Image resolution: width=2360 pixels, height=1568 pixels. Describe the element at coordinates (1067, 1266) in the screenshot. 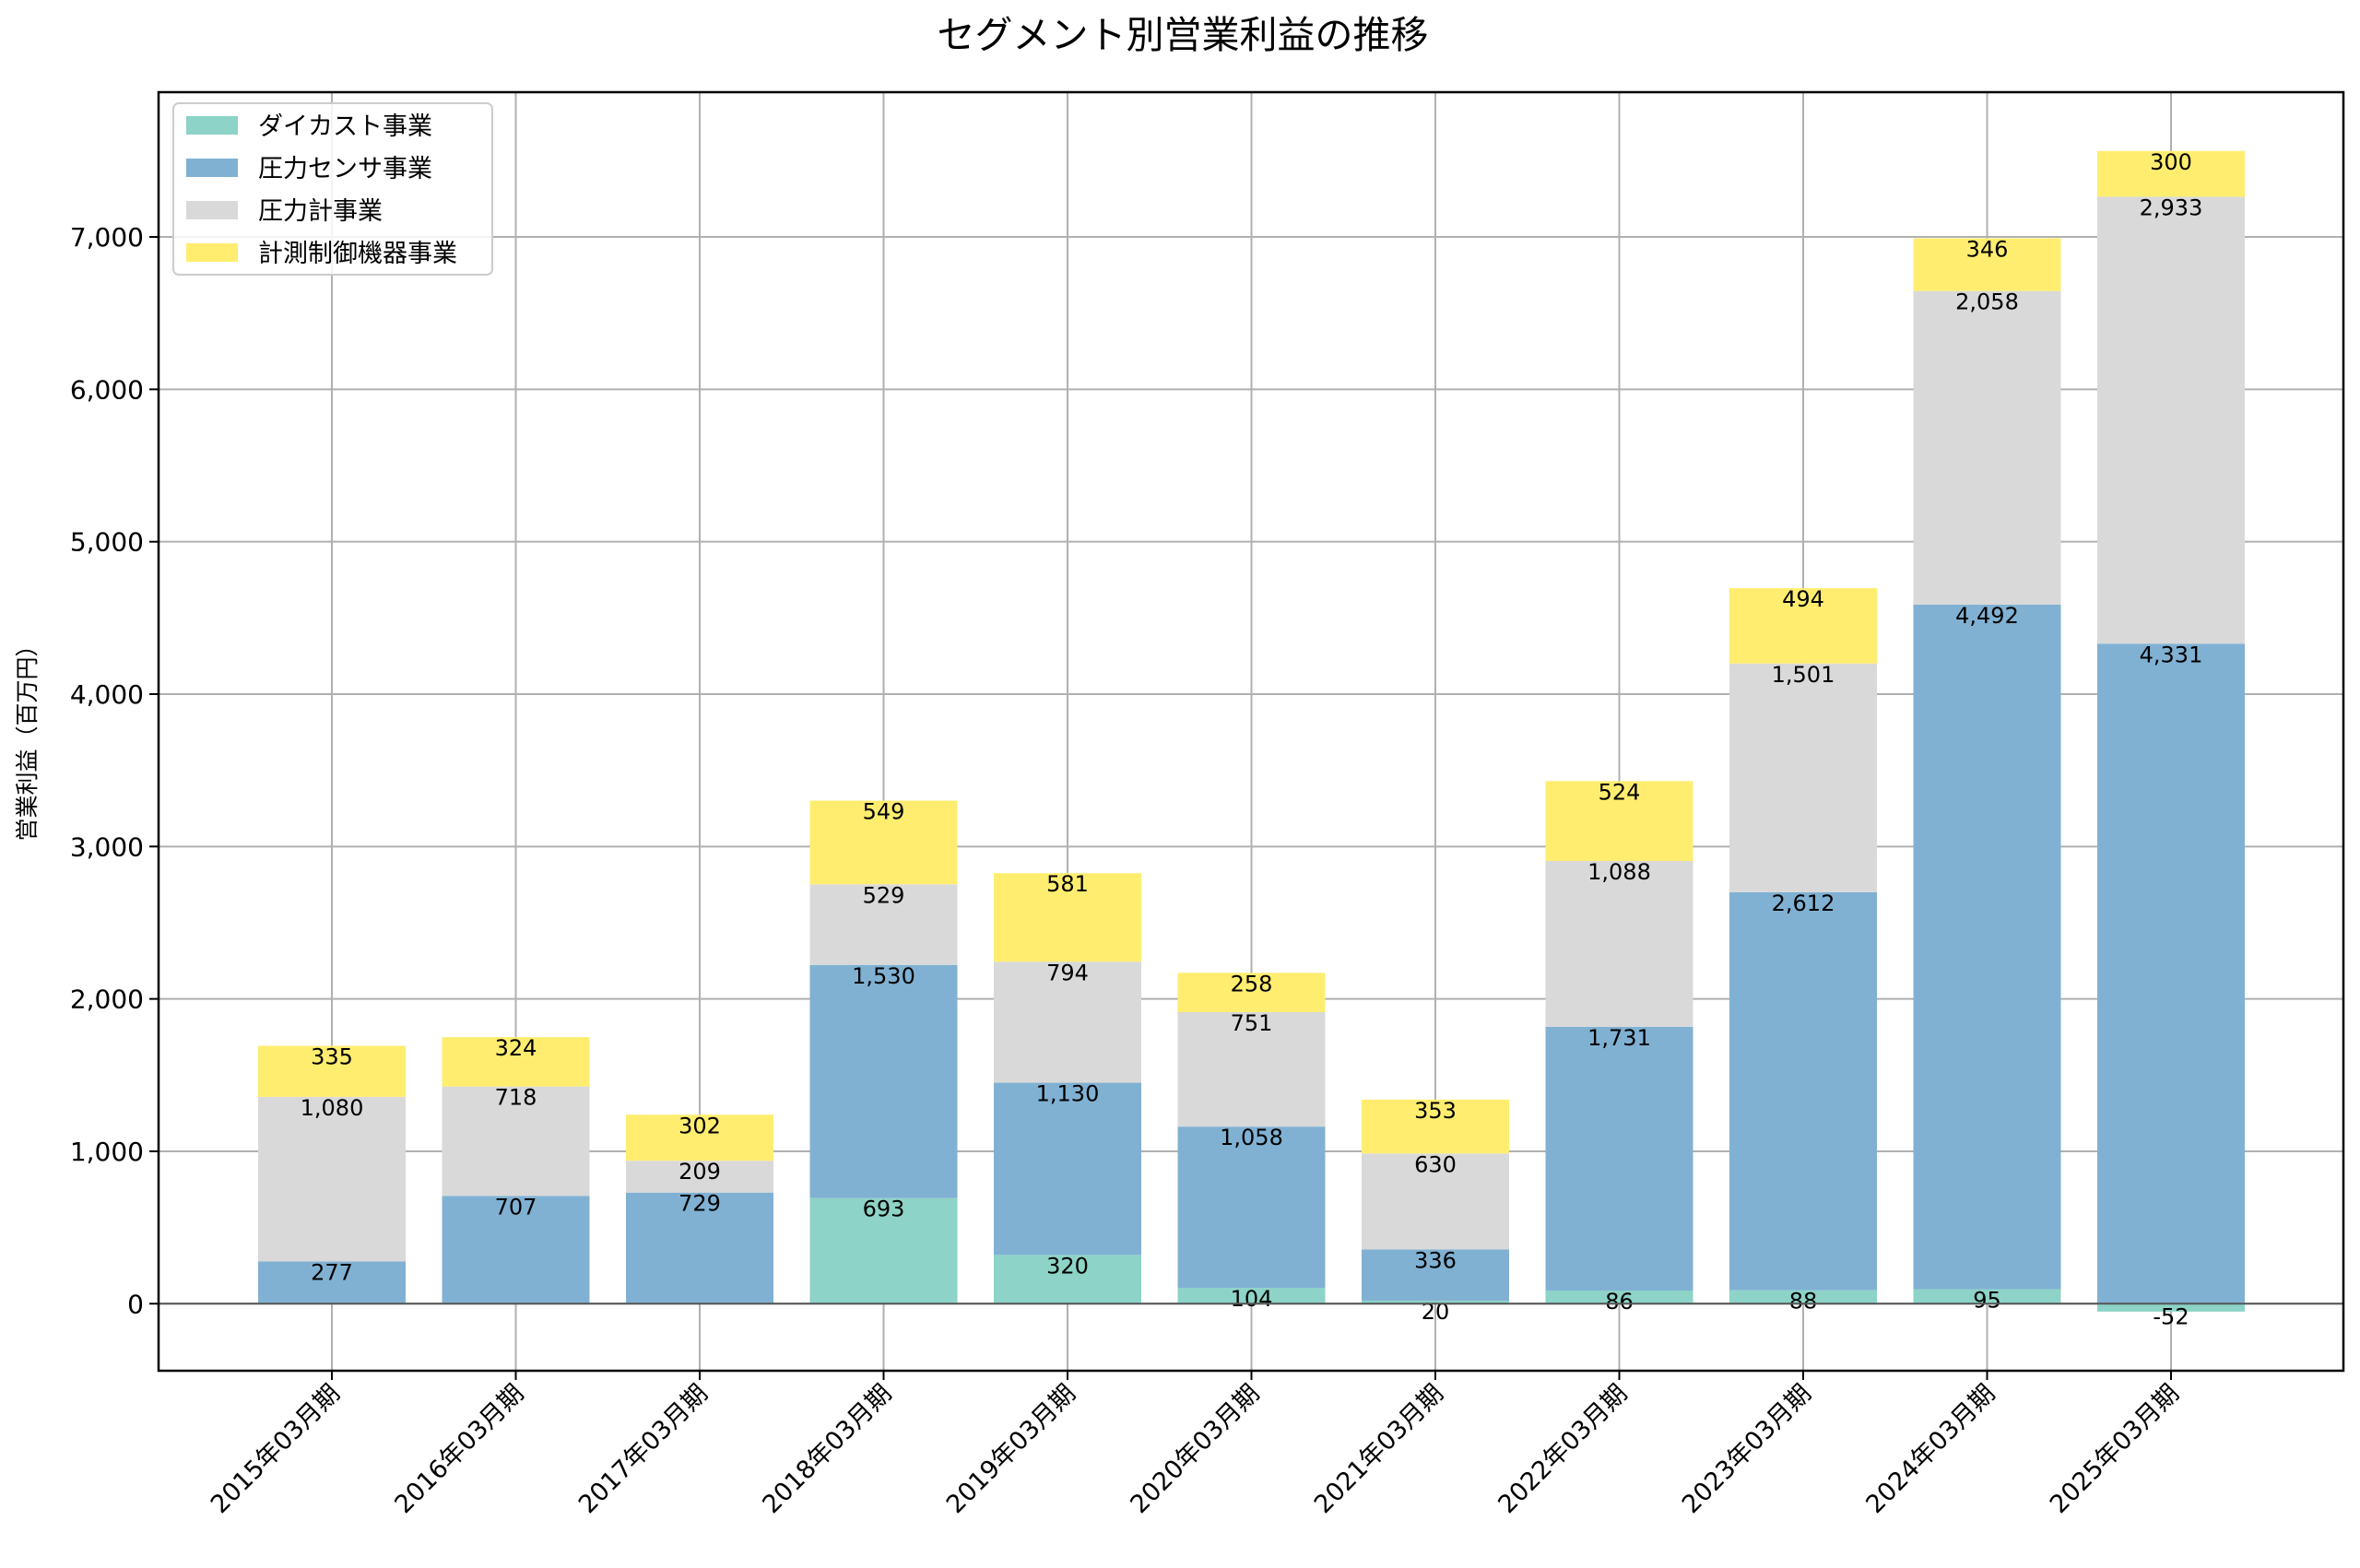

I see `data-label: 320` at that location.